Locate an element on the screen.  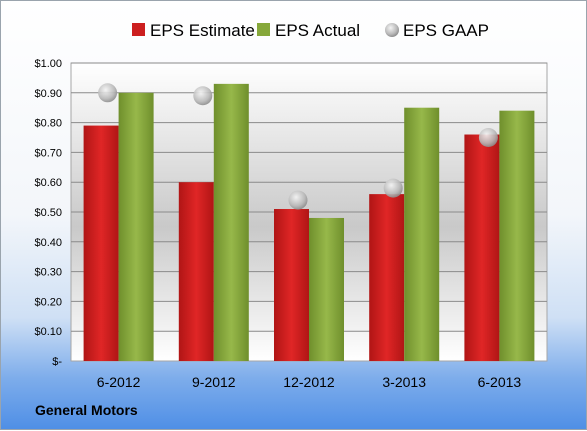
y-tick-label: $0.50 is located at coordinates (48, 213).